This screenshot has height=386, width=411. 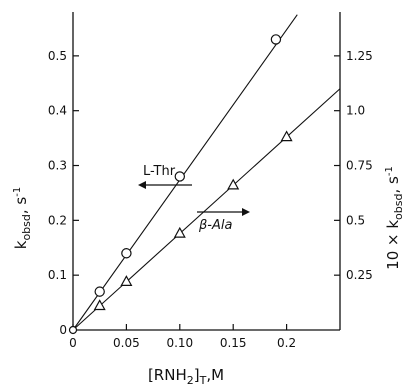 I want to click on y-right-tick-label: 1.0, so click(x=355, y=111).